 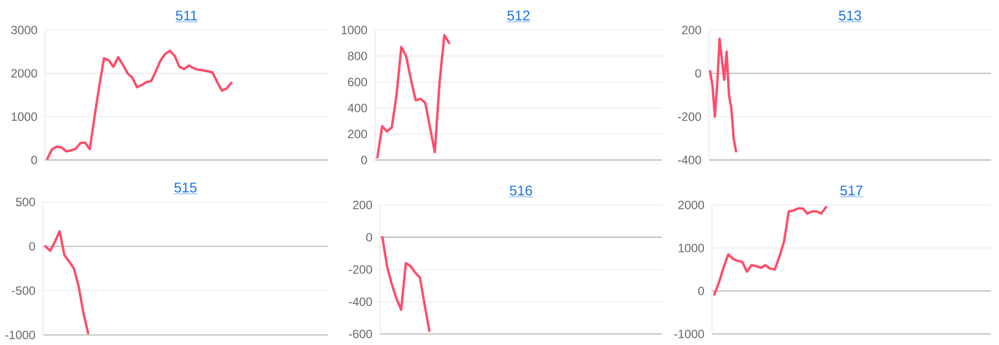 What do you see at coordinates (358, 82) in the screenshot?
I see `y-tick-label: 600` at bounding box center [358, 82].